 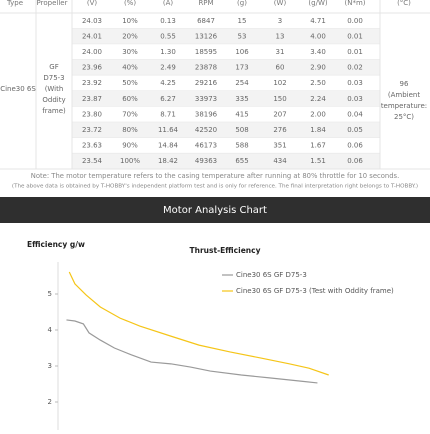 I want to click on cell: 15, so click(x=242, y=21).